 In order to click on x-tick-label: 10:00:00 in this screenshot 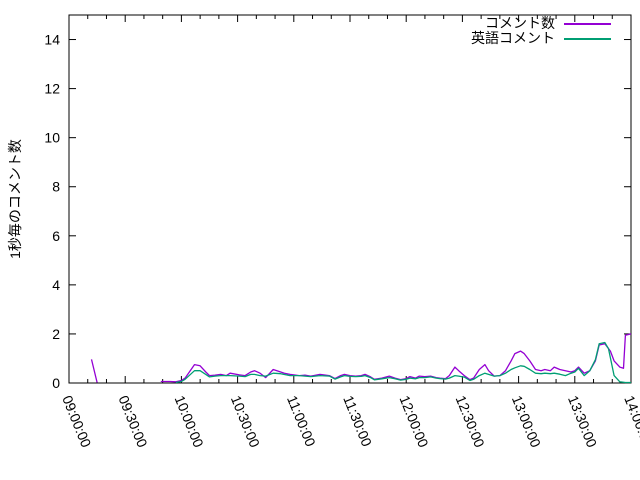, I will do `click(189, 421)`.